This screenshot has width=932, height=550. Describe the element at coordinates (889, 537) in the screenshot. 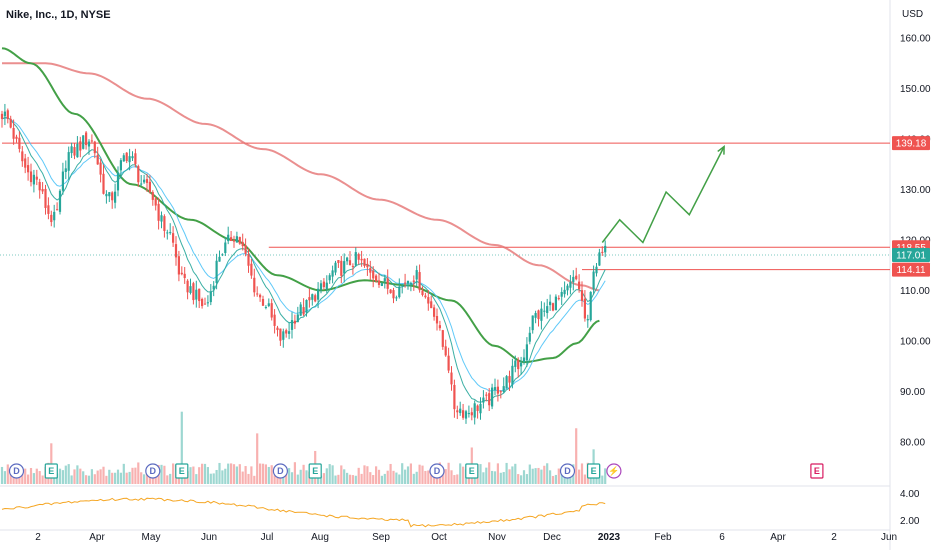

I see `x-tick-label: Jun` at that location.